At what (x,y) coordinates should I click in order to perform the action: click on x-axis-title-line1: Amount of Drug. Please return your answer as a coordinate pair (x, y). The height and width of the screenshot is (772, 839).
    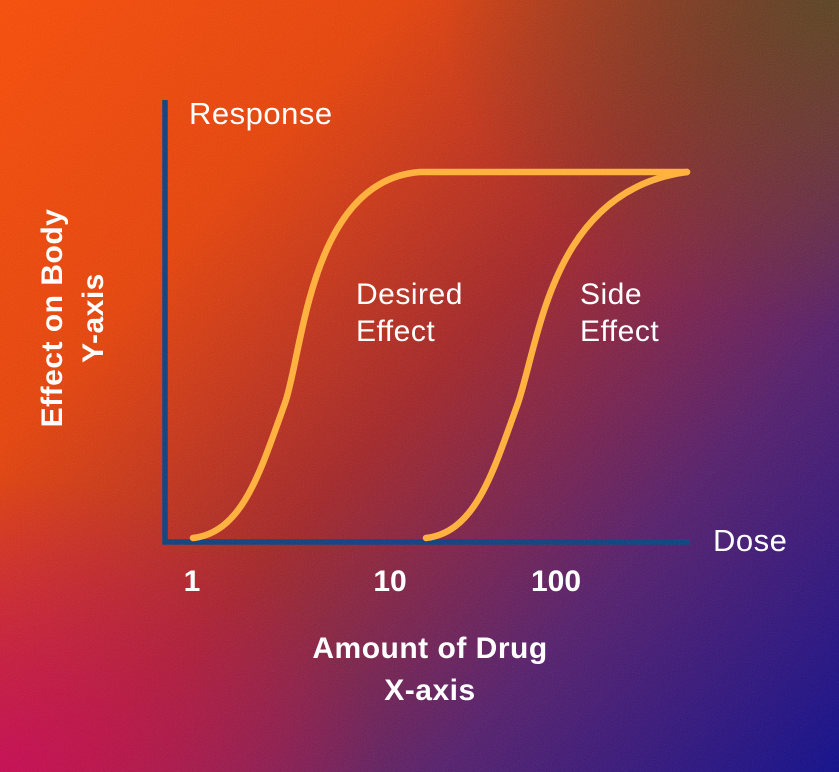
    Looking at the image, I should click on (430, 648).